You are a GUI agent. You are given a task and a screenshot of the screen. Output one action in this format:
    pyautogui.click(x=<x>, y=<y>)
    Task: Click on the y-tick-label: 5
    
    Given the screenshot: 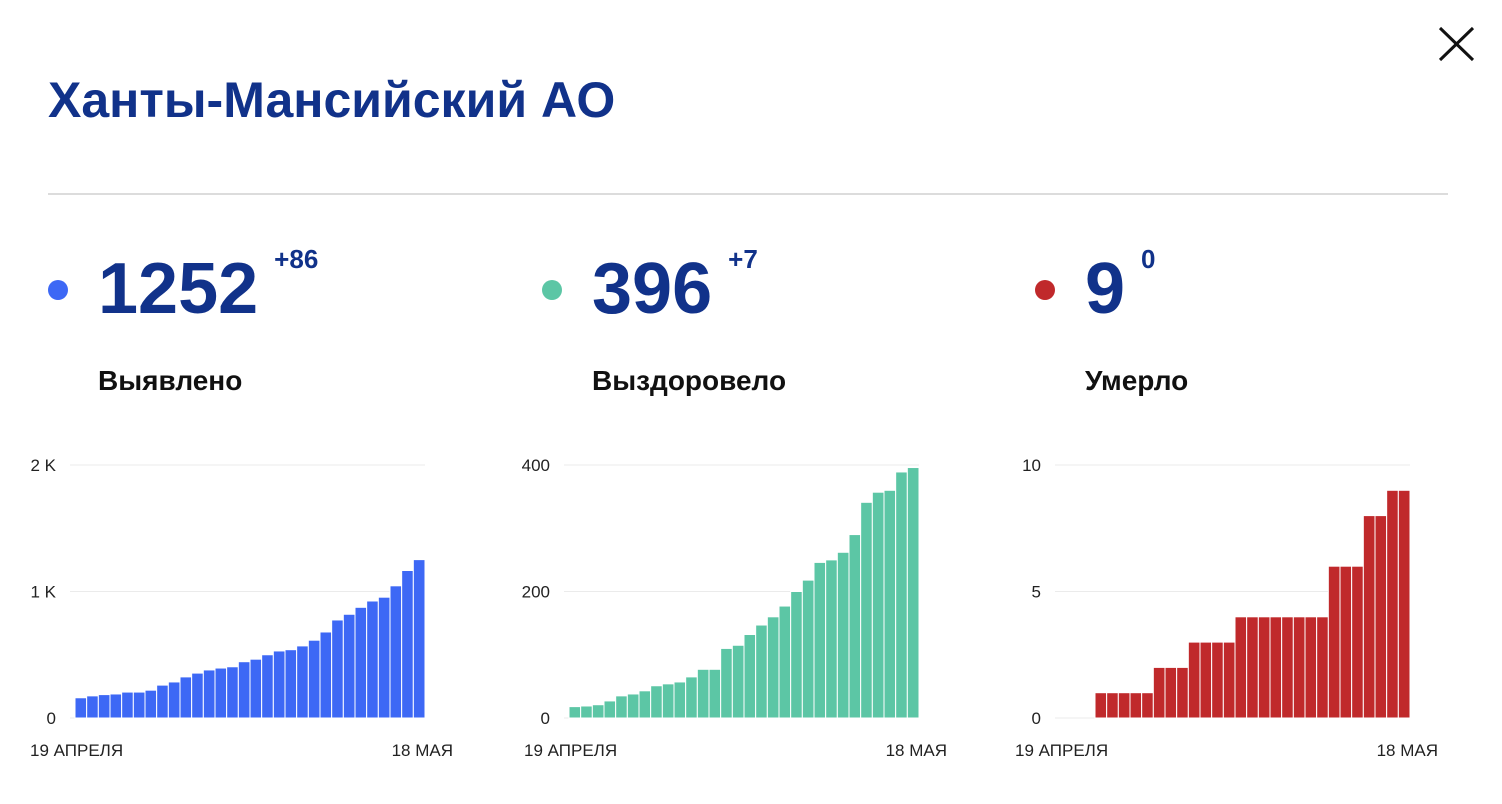 What is the action you would take?
    pyautogui.click(x=1036, y=592)
    